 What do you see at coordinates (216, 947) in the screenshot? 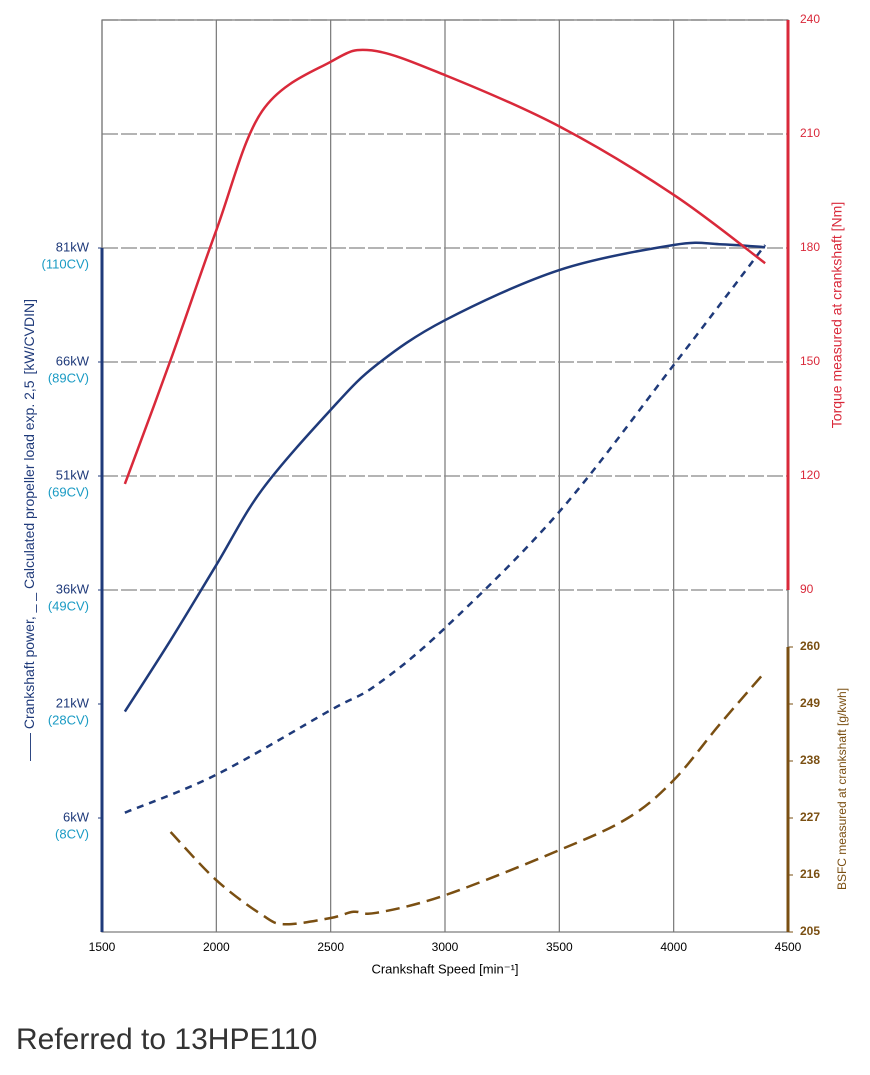
I see `x-tick-label: 2000` at bounding box center [216, 947].